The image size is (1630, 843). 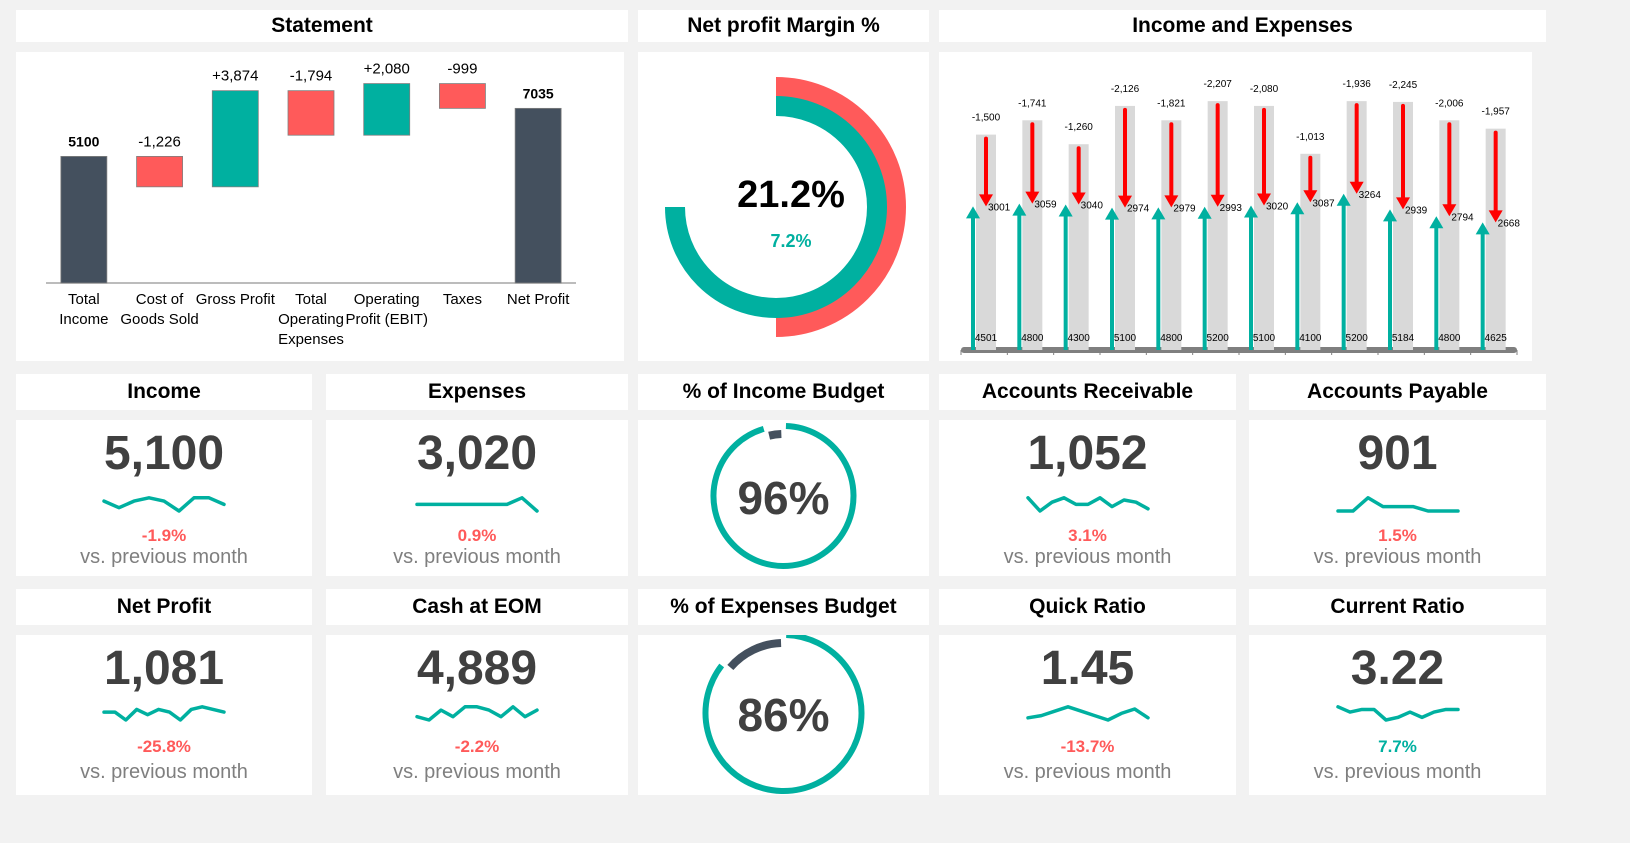 What do you see at coordinates (84, 299) in the screenshot?
I see `waterfall-category-label: Total` at bounding box center [84, 299].